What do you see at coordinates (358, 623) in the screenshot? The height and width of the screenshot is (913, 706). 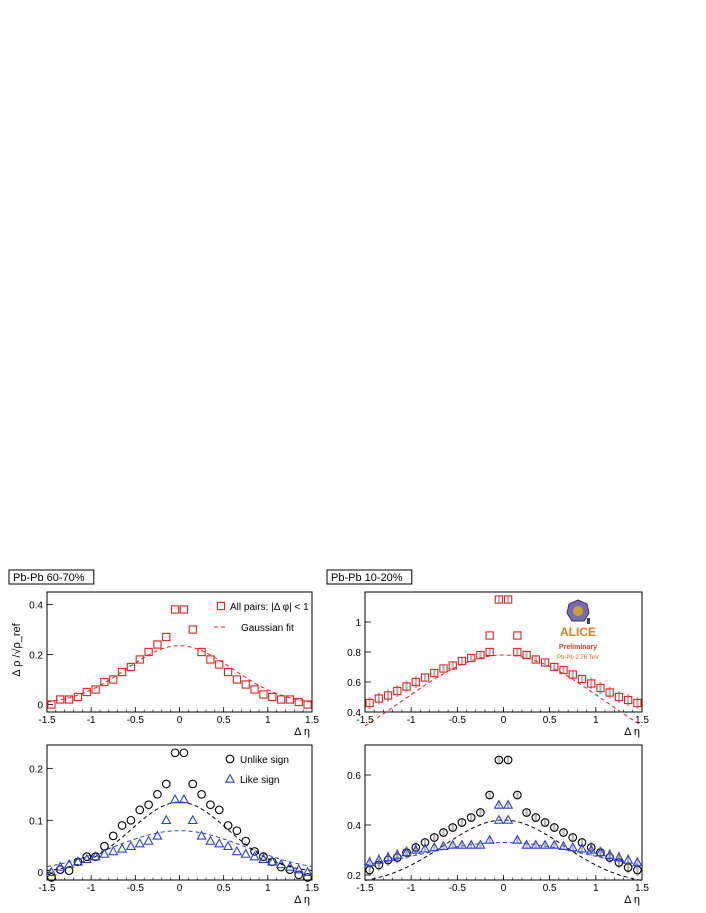 I see `y-tick-label: 1` at bounding box center [358, 623].